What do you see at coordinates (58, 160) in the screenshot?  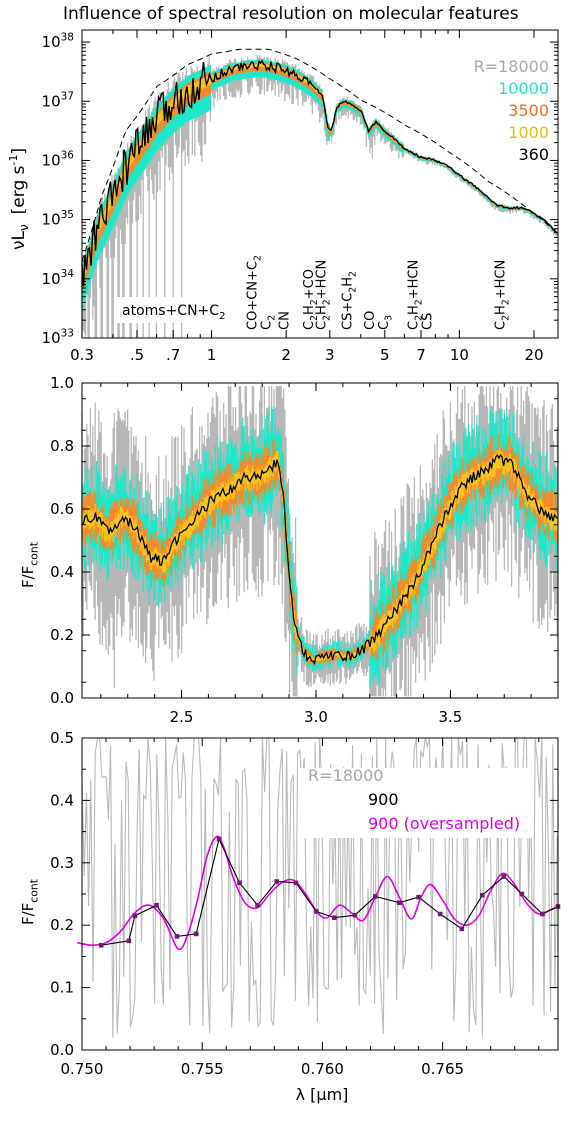 I see `y-tick-label-top: 1036` at bounding box center [58, 160].